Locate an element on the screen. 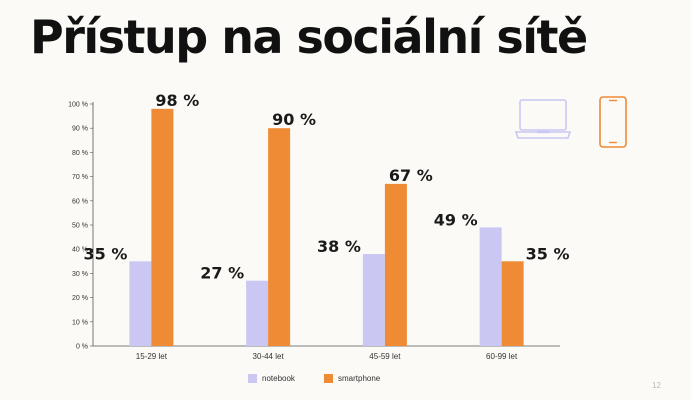 The image size is (691, 400). legend-swatch-smartphone is located at coordinates (328, 378).